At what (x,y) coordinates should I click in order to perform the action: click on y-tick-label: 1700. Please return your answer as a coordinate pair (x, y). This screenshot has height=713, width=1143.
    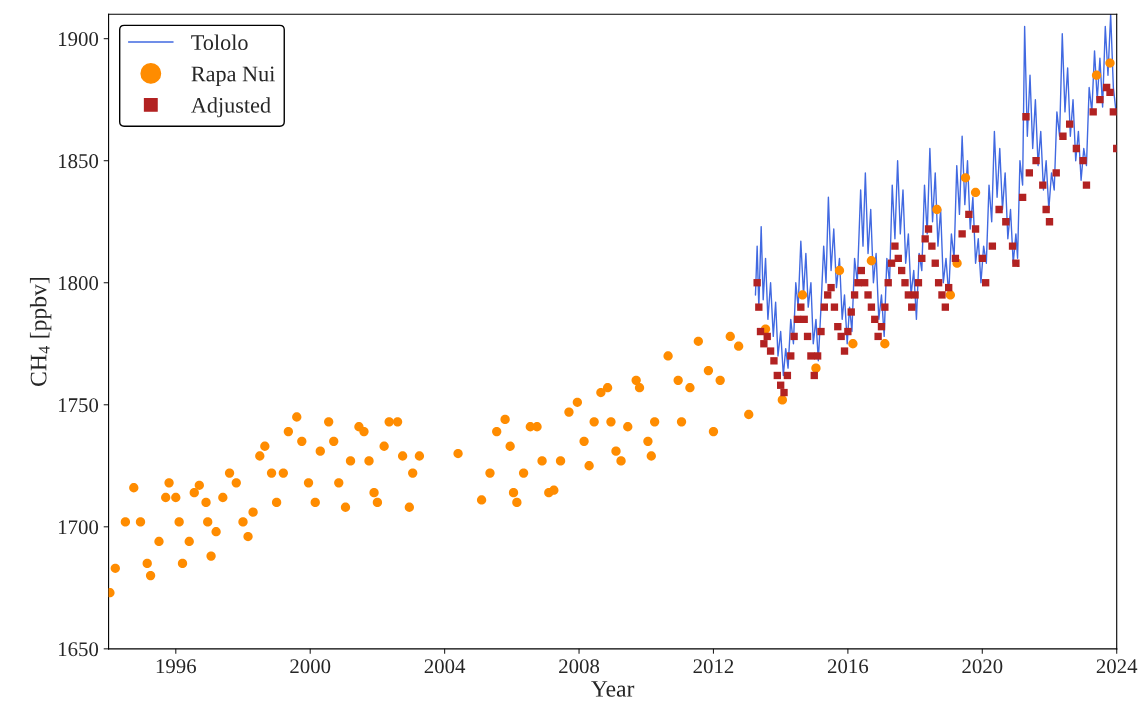
    Looking at the image, I should click on (79, 527).